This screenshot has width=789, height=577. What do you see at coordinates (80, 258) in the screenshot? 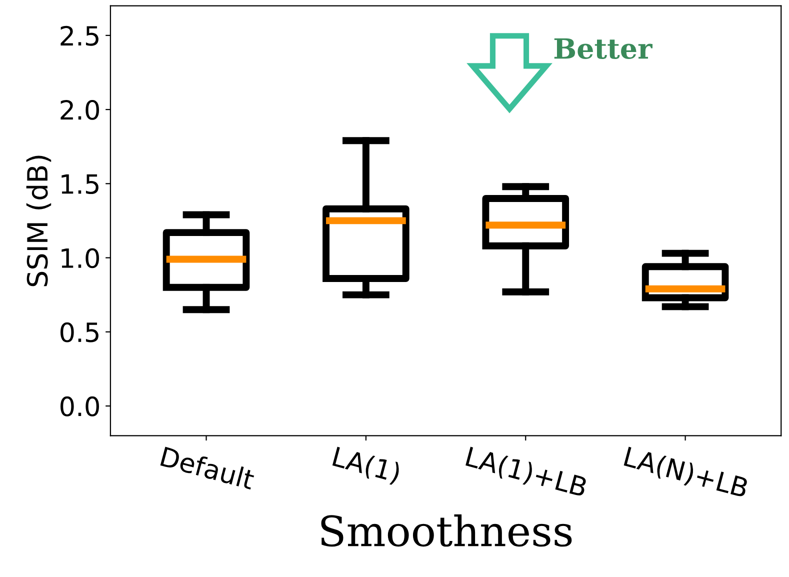
I see `y-tick-label: 1.0` at bounding box center [80, 258].